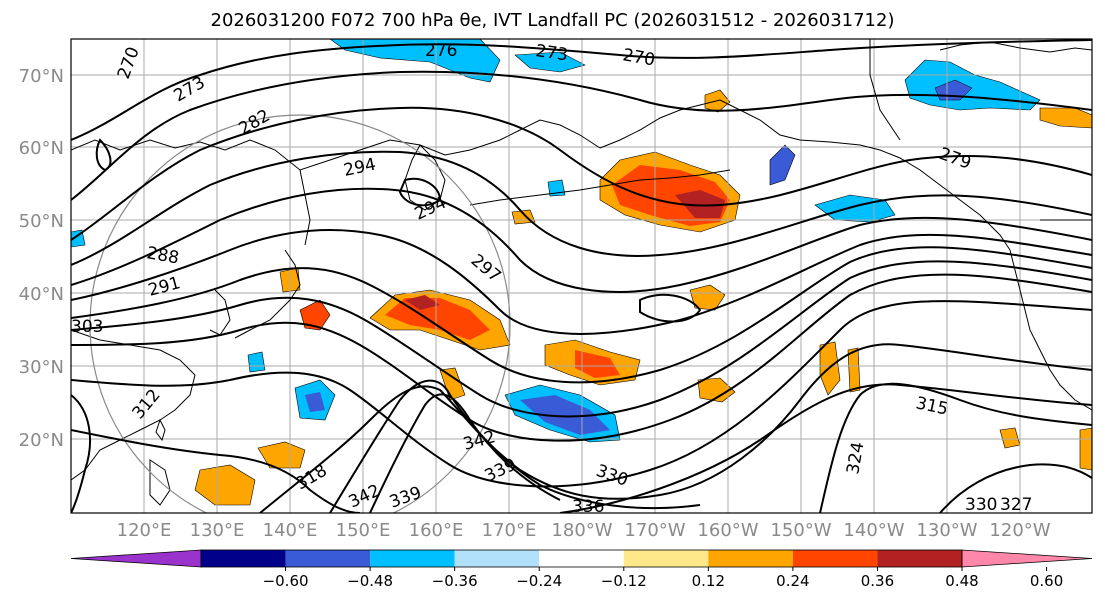 Image resolution: width=1105 pixels, height=606 pixels. What do you see at coordinates (873, 530) in the screenshot?
I see `lon-label: 140°W` at bounding box center [873, 530].